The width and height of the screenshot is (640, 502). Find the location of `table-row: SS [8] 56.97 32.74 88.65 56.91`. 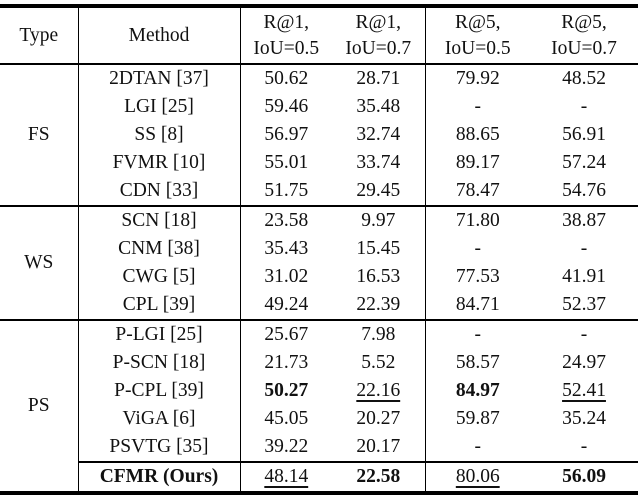

table-row: SS [8] 56.97 32.74 88.65 56.91 is located at coordinates (319, 135).